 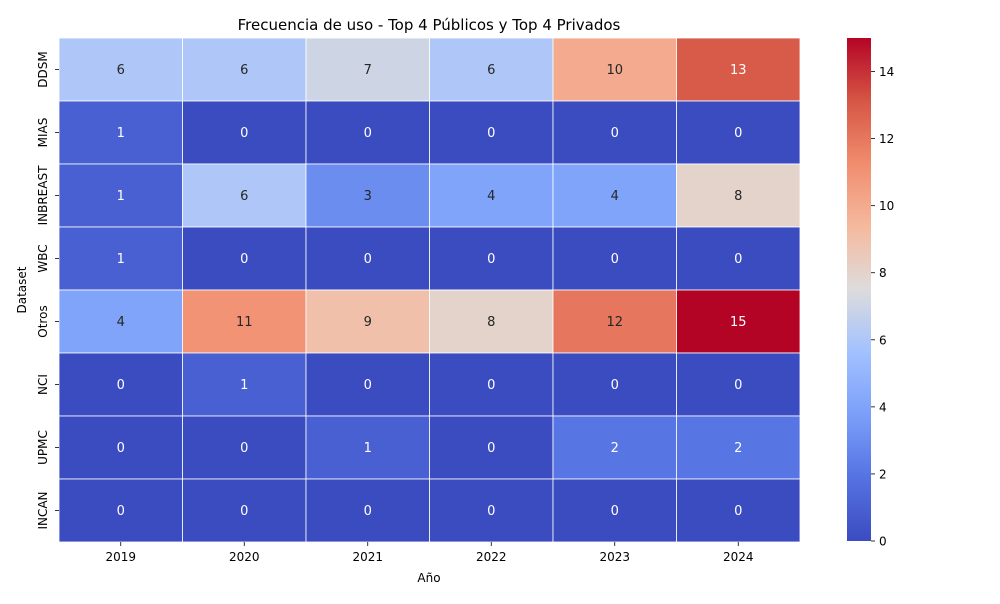 What do you see at coordinates (883, 340) in the screenshot?
I see `colorbar-tick-label: 6` at bounding box center [883, 340].